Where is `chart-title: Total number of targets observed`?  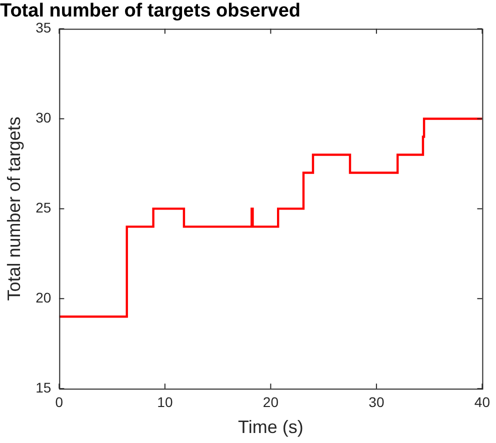
chart-title: Total number of targets observed is located at coordinates (150, 11).